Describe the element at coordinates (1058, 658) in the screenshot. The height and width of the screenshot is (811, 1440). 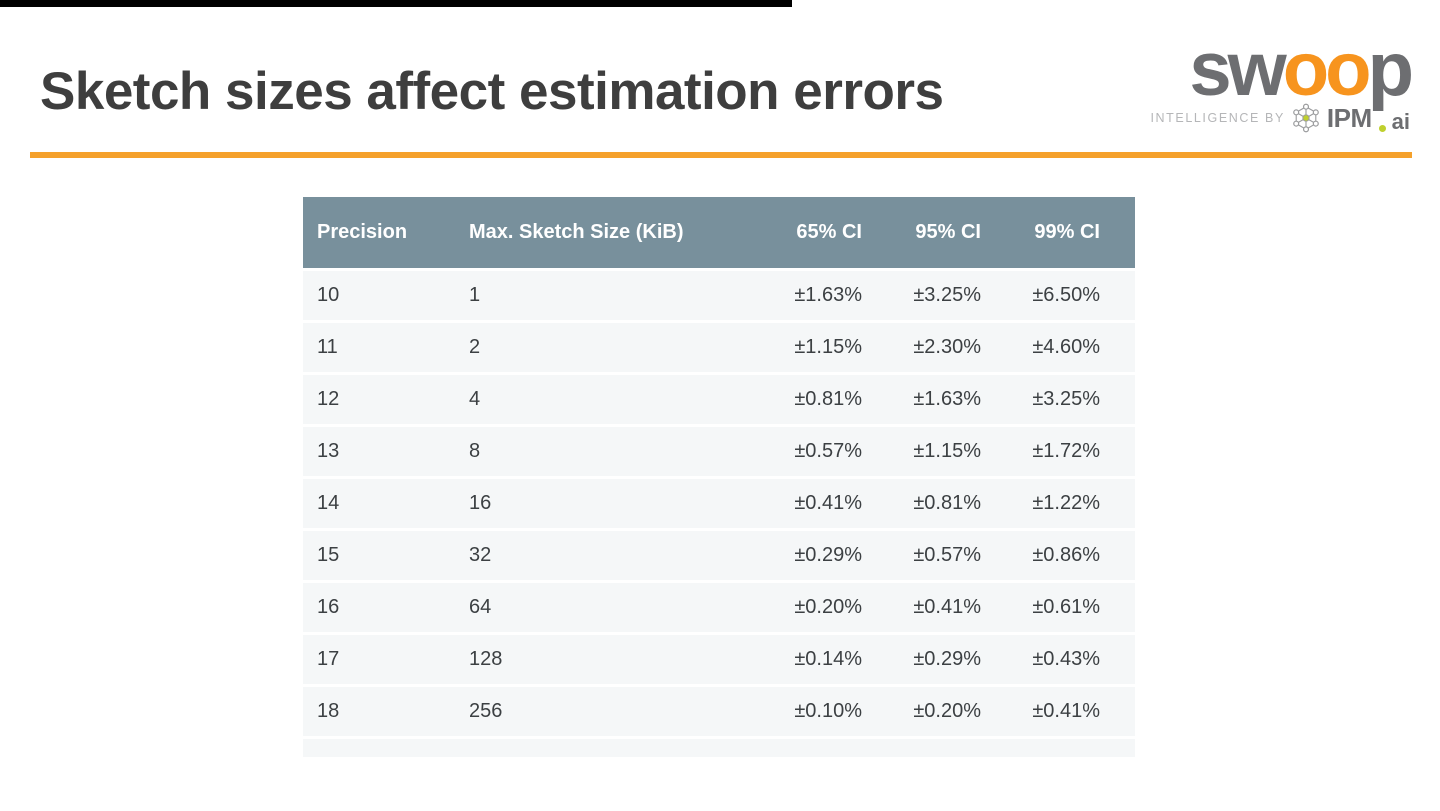
I see `table-cell: ±0.43%` at that location.